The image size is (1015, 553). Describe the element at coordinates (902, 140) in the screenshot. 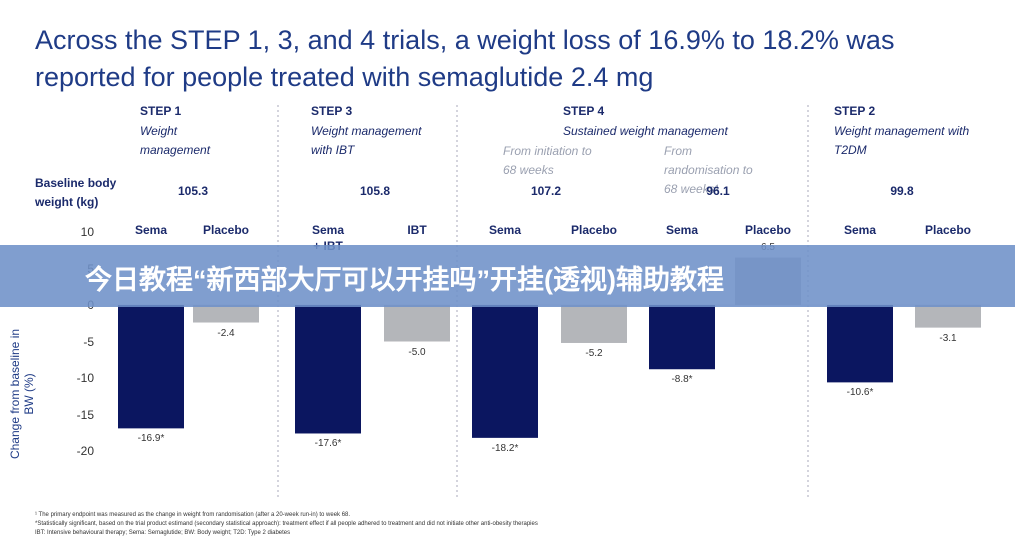

I see `group-subtitle: Weight management with T2DM` at that location.